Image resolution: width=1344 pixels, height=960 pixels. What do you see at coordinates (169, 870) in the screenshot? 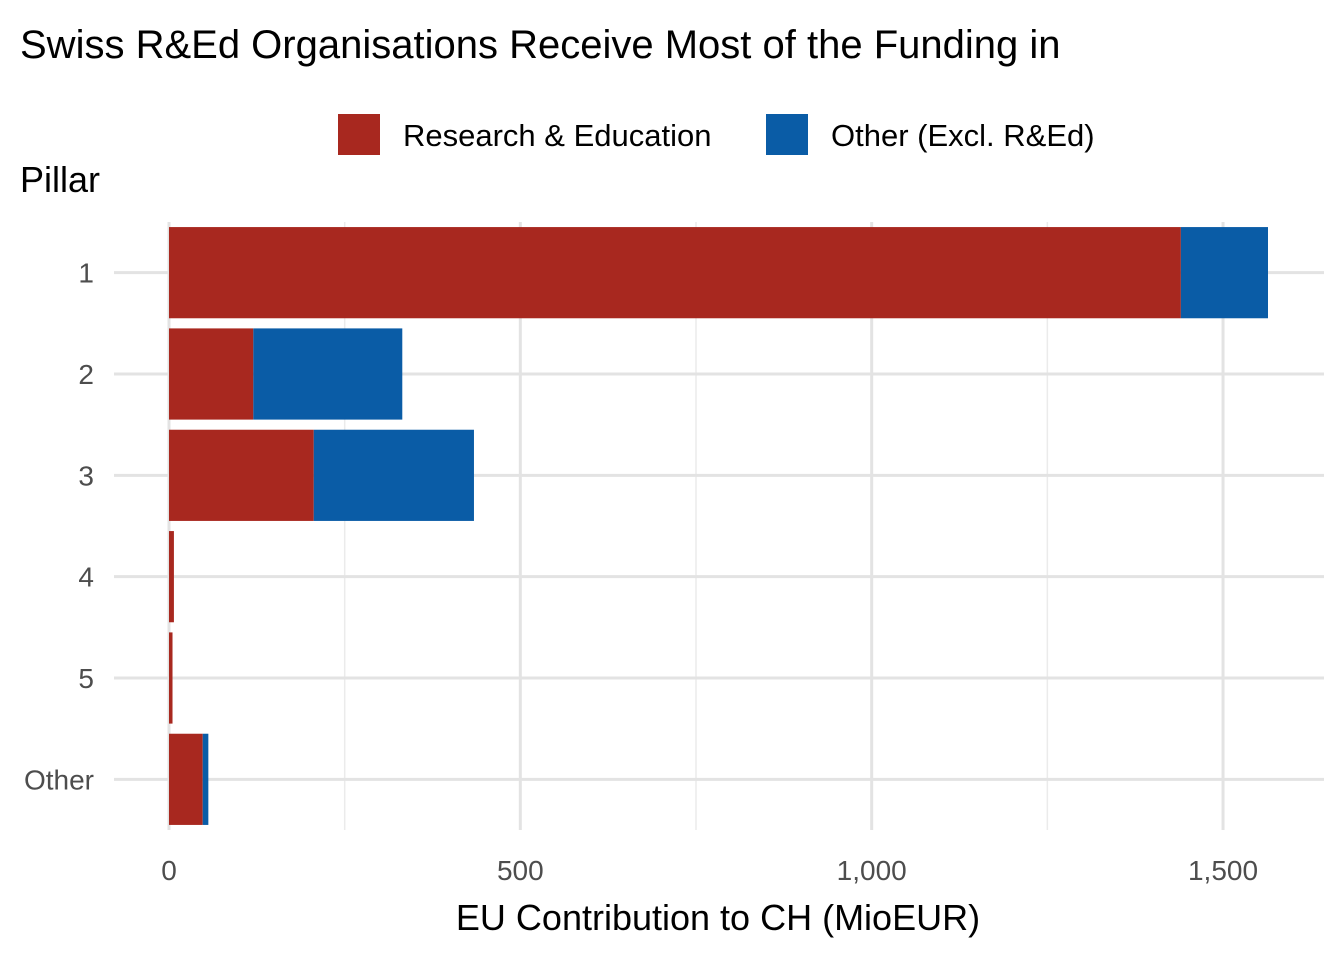
I see `x-tick-label: 0` at bounding box center [169, 870].